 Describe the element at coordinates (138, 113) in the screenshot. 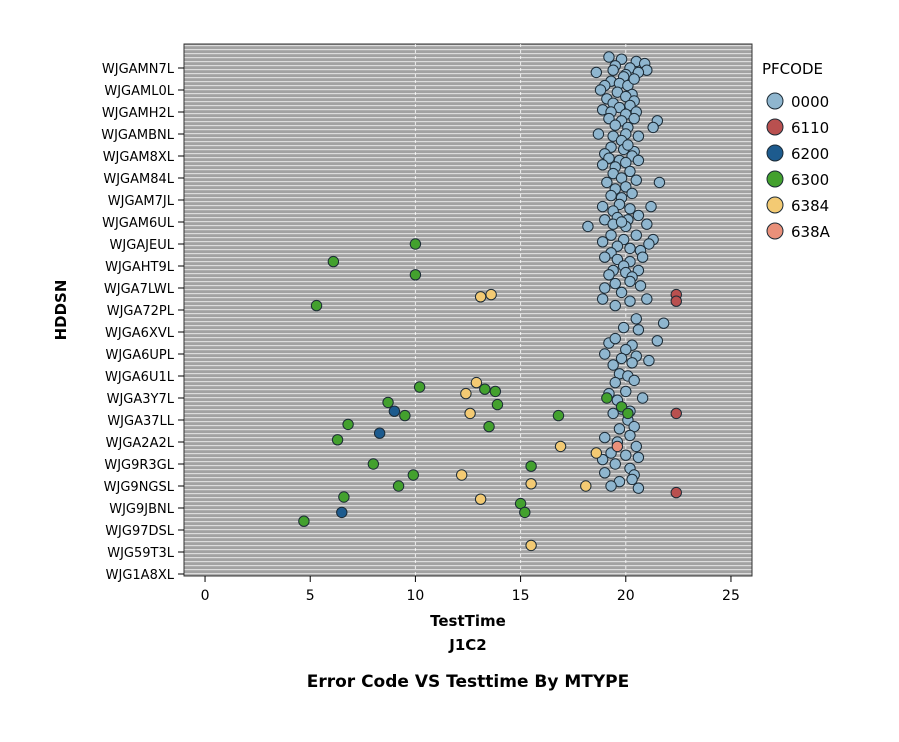

I see `y-tick-label: WJGAMH2L` at that location.